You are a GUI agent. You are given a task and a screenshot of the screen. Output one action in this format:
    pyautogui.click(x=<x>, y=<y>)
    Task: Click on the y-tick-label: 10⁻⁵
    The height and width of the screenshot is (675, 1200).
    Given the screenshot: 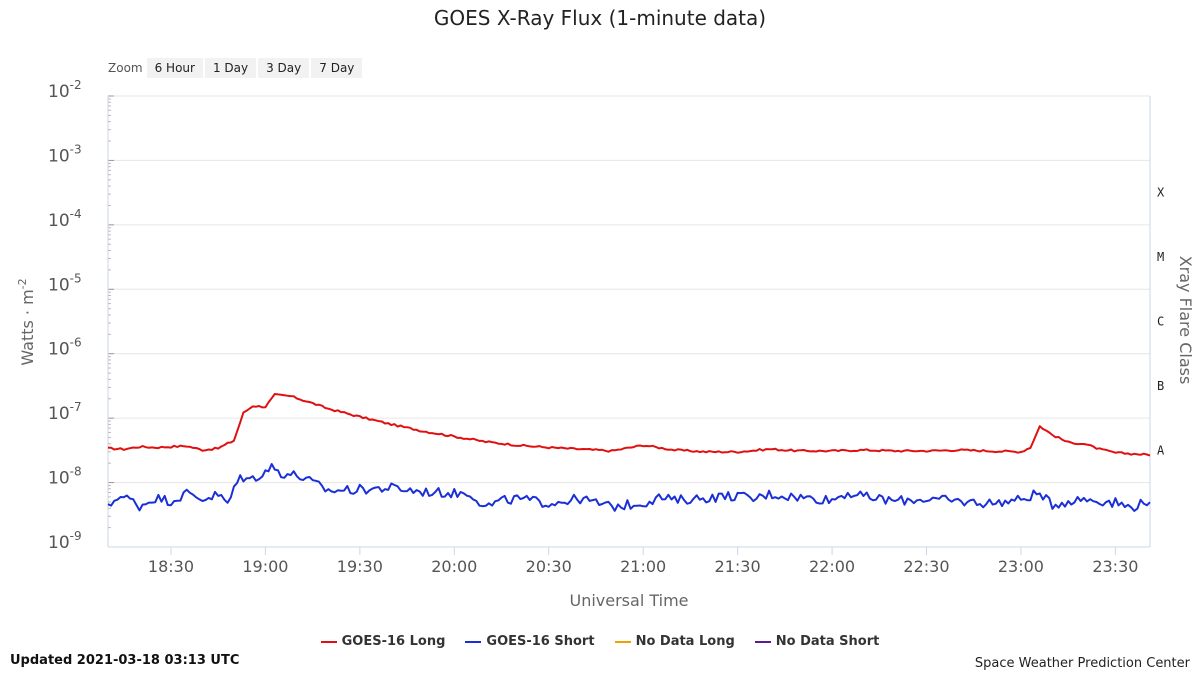 What is the action you would take?
    pyautogui.click(x=65, y=283)
    